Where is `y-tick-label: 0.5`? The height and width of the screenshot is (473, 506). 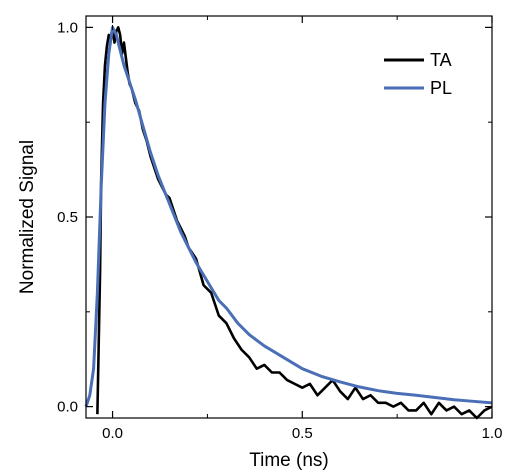 y-tick-label: 0.5 is located at coordinates (67, 217).